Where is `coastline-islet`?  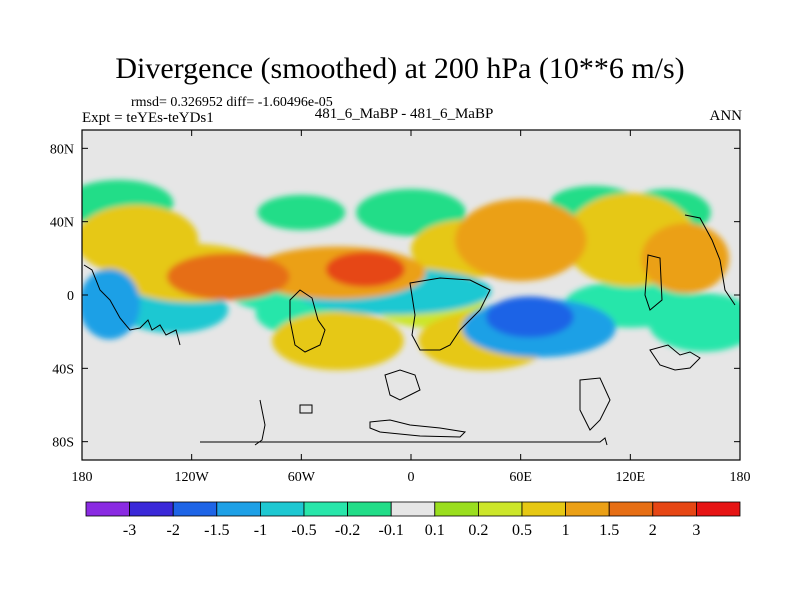
coastline-islet is located at coordinates (306, 409).